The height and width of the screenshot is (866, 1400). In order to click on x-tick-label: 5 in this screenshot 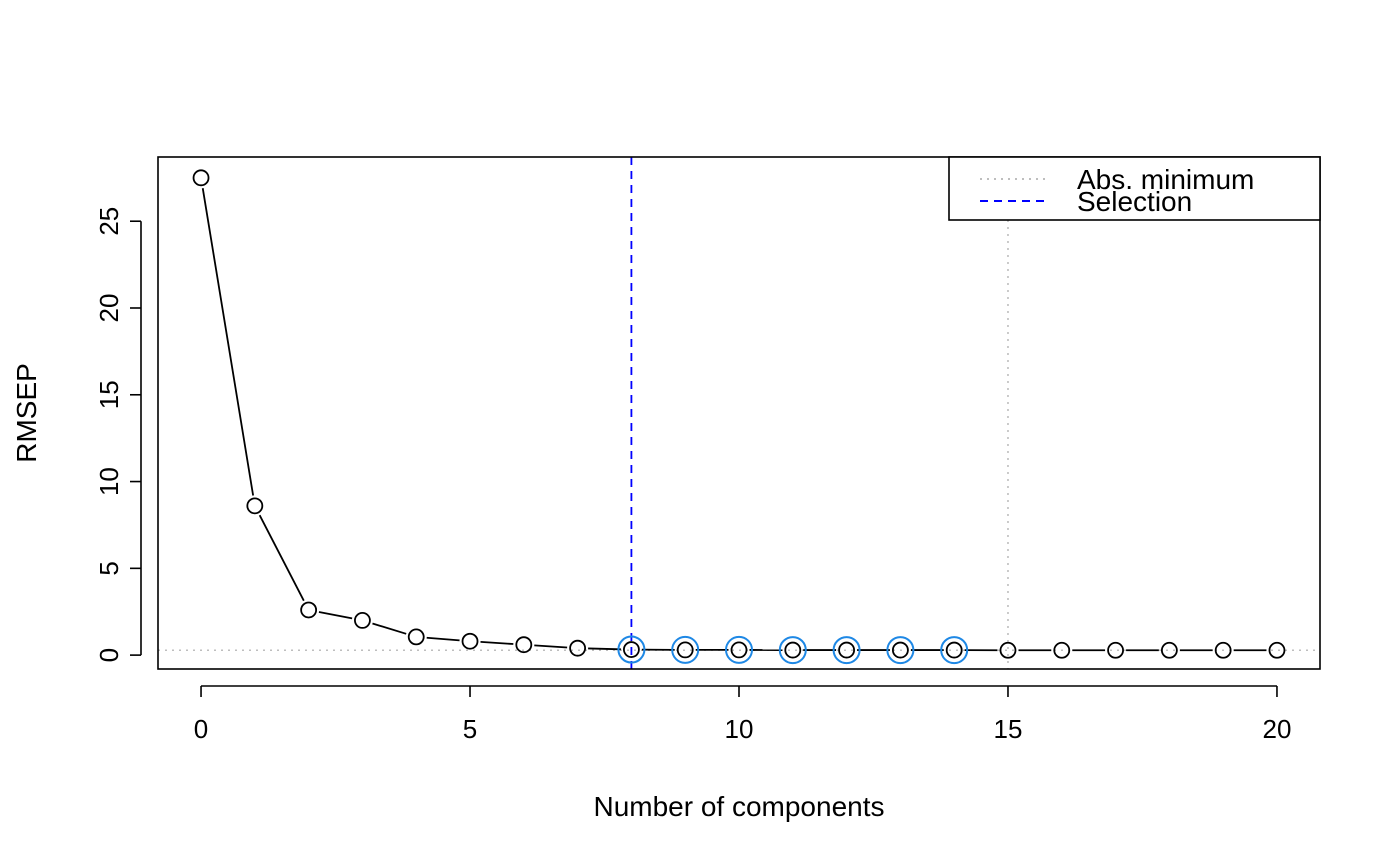, I will do `click(470, 729)`.